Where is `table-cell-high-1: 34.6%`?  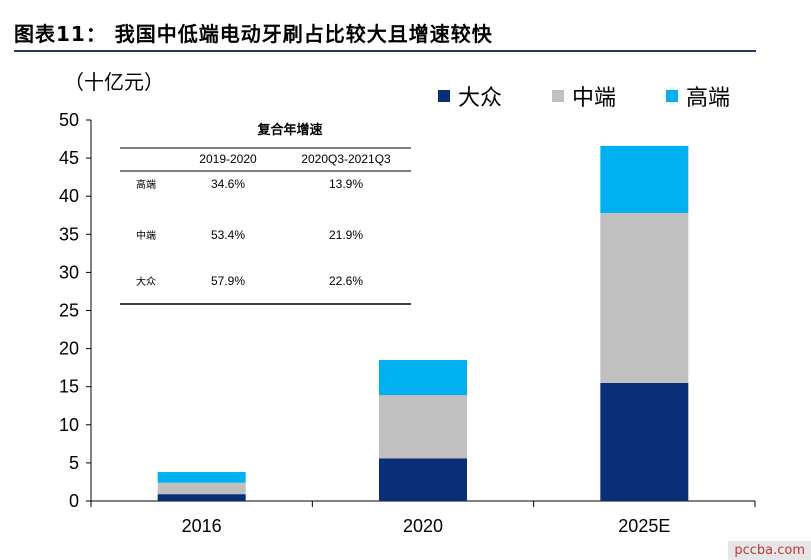 table-cell-high-1: 34.6% is located at coordinates (228, 184).